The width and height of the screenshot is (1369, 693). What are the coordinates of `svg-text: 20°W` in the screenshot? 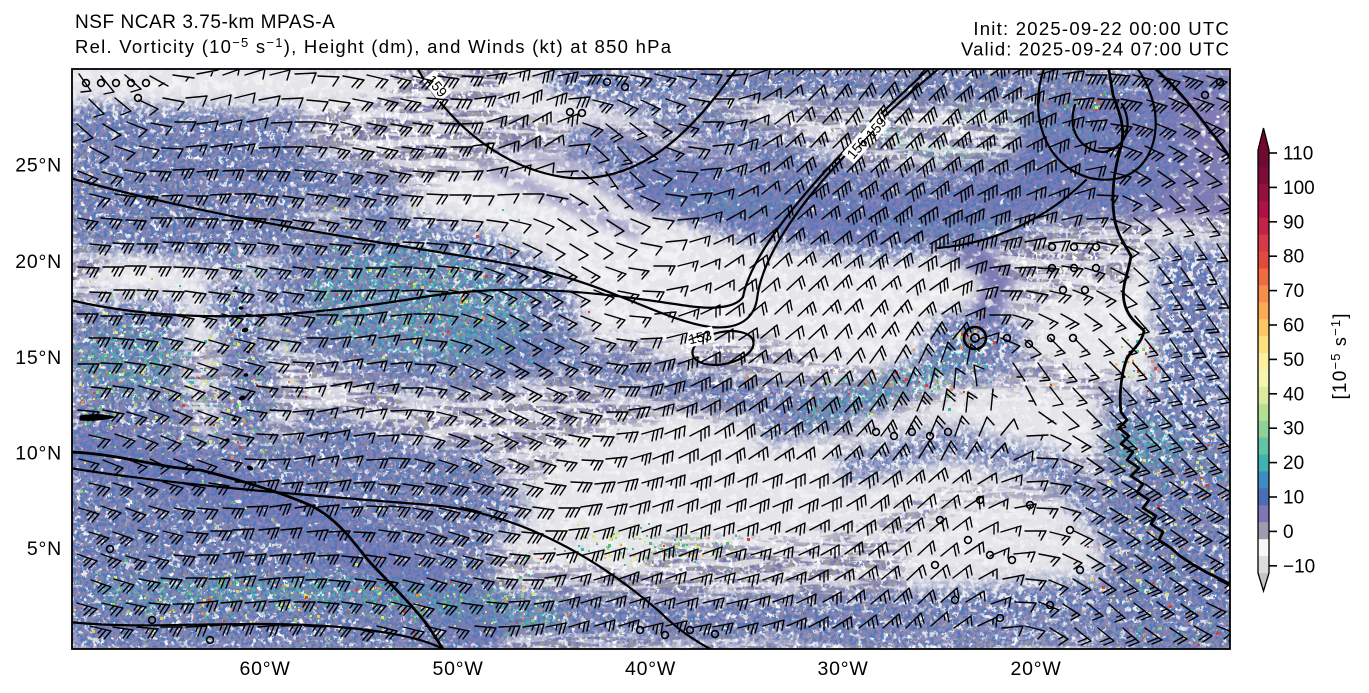 It's located at (1035, 669).